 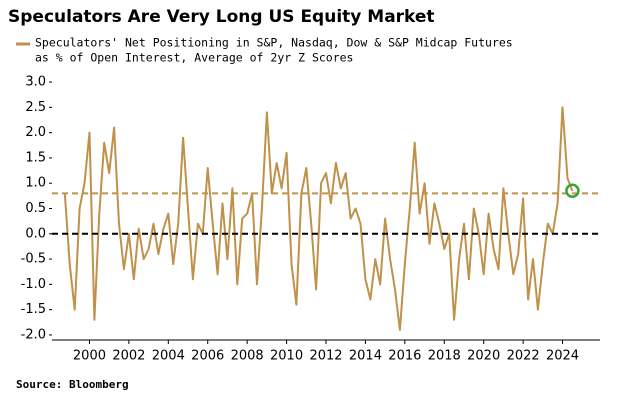 I want to click on highlight-marker, so click(x=572, y=191).